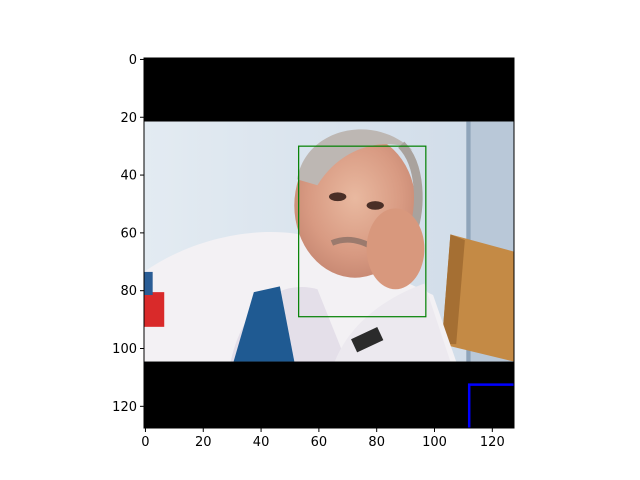  Describe the element at coordinates (329, 394) in the screenshot. I see `letterbox-bottom` at that location.